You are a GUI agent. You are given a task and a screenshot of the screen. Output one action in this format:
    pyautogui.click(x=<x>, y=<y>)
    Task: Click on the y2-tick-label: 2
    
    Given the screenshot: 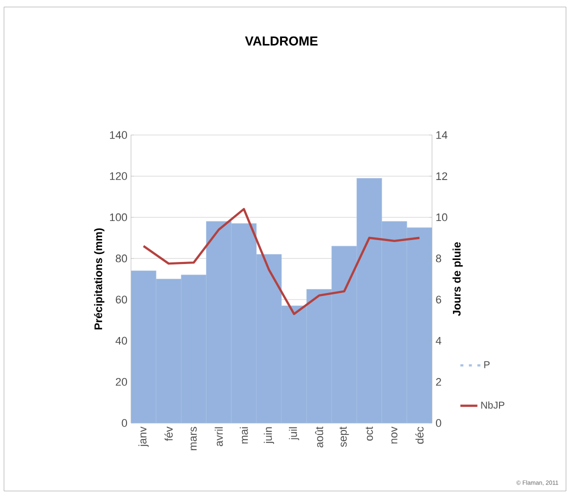 What is the action you would take?
    pyautogui.click(x=439, y=382)
    